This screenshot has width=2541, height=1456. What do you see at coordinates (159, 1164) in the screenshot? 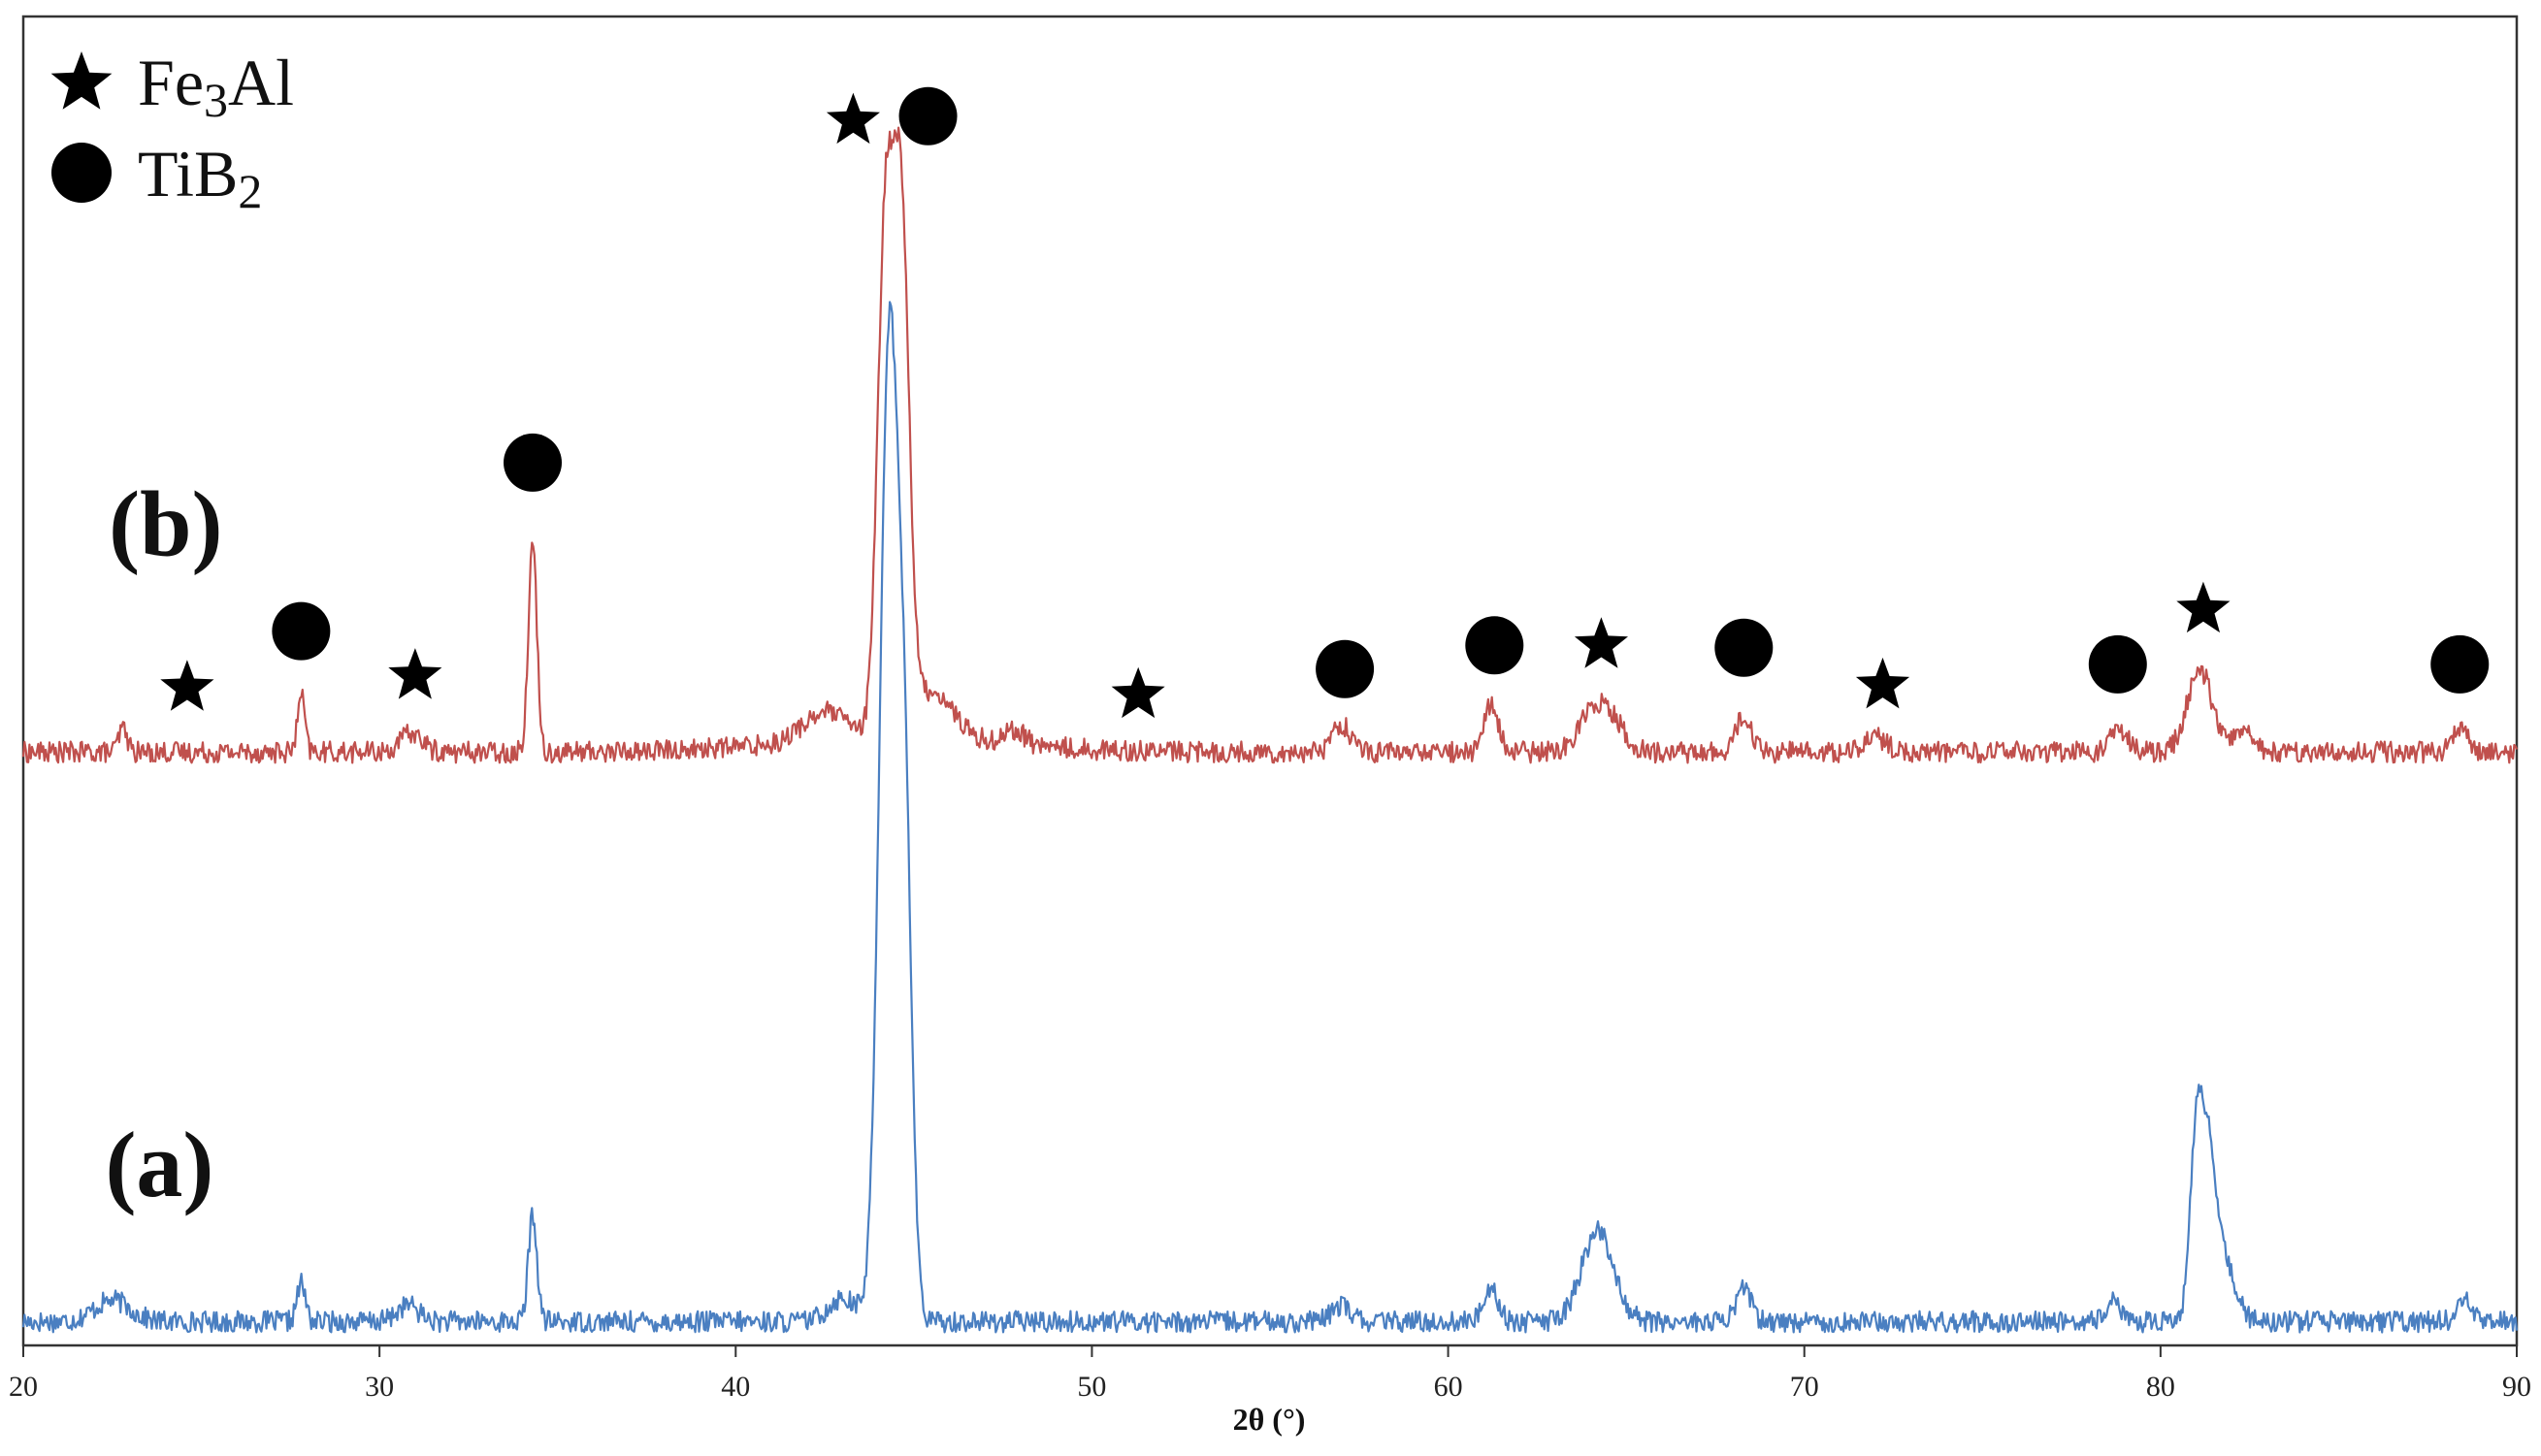
I see `panel-label: (a)` at bounding box center [159, 1164].